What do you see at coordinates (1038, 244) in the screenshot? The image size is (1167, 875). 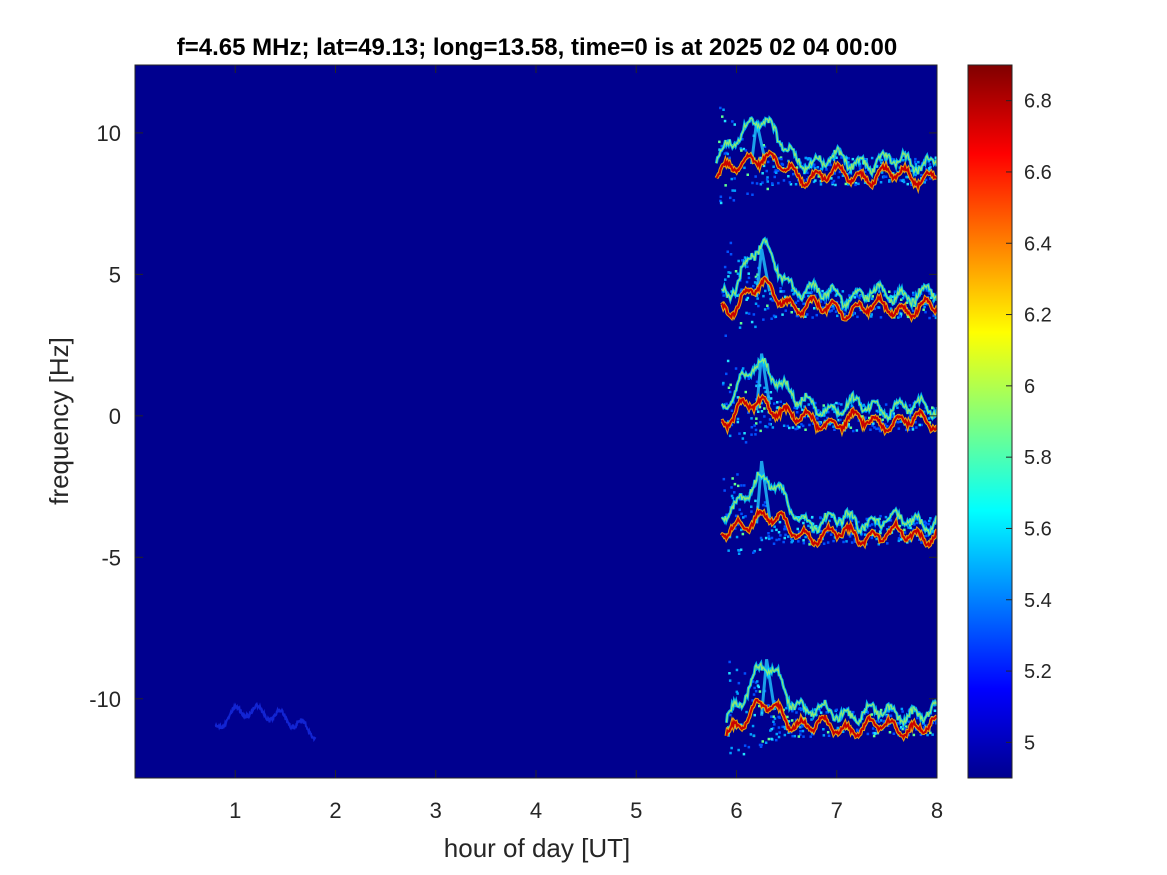 I see `colorbar-tick-label: 6.4` at bounding box center [1038, 244].